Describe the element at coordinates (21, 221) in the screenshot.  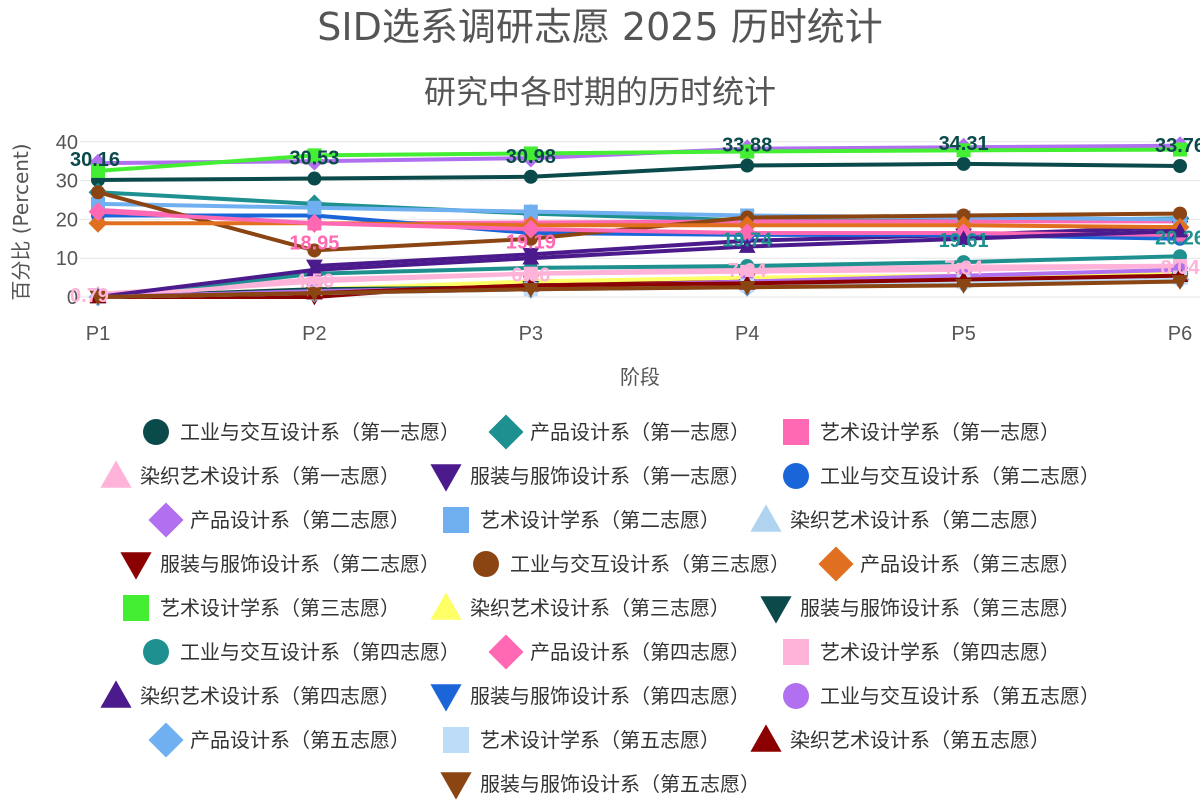
I see `y-axis-title: 百分比 (Percent)` at that location.